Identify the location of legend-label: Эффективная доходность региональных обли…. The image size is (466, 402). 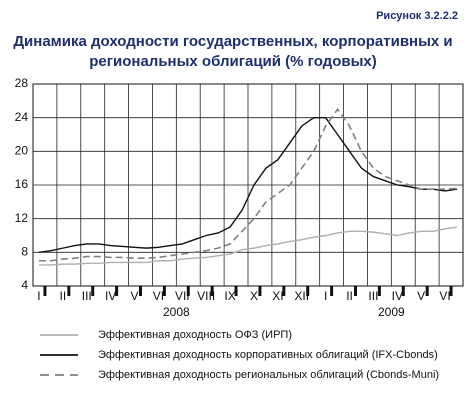
(268, 375).